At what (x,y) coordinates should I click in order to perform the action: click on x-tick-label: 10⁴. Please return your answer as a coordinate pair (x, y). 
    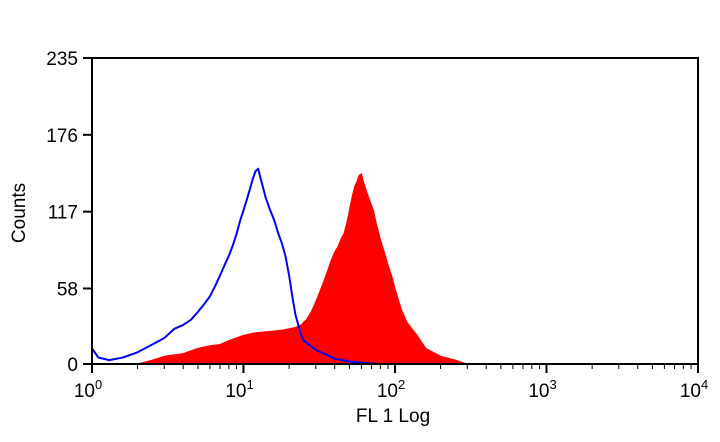
    Looking at the image, I should click on (694, 389).